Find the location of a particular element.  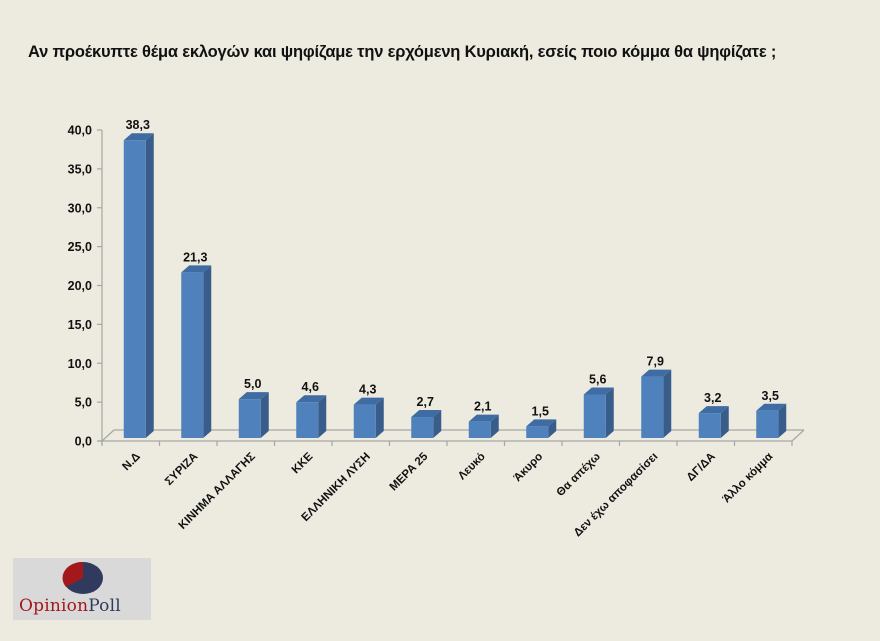

y-tick-label: 5,0 is located at coordinates (83, 403).